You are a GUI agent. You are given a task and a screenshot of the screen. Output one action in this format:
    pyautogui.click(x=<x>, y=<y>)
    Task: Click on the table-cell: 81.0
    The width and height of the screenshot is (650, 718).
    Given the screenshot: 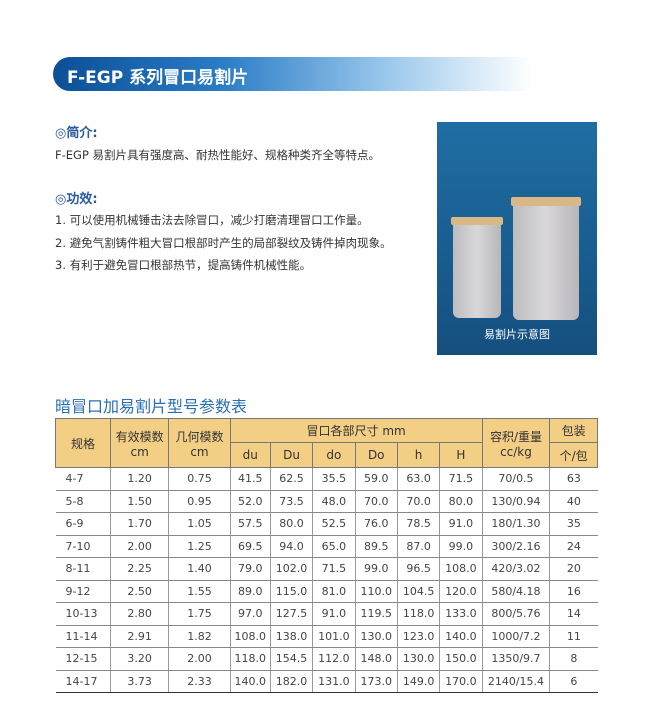 What is the action you would take?
    pyautogui.click(x=334, y=591)
    